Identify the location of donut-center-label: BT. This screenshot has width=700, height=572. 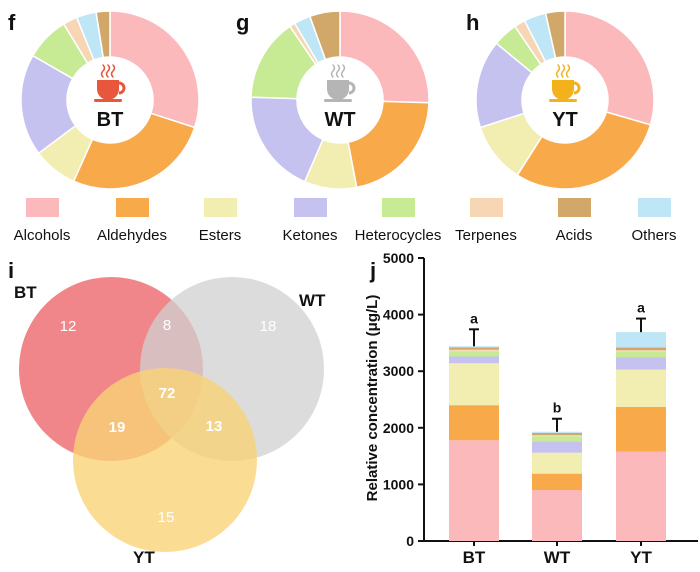
(110, 120).